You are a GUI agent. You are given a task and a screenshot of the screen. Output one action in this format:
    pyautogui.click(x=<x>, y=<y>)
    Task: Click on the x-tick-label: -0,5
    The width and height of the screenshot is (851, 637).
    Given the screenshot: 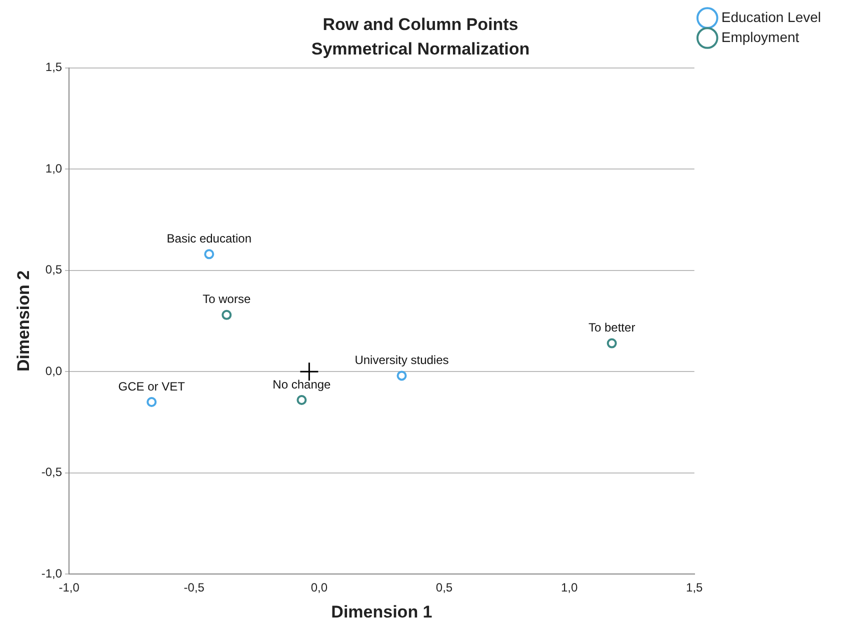 What is the action you would take?
    pyautogui.click(x=194, y=587)
    